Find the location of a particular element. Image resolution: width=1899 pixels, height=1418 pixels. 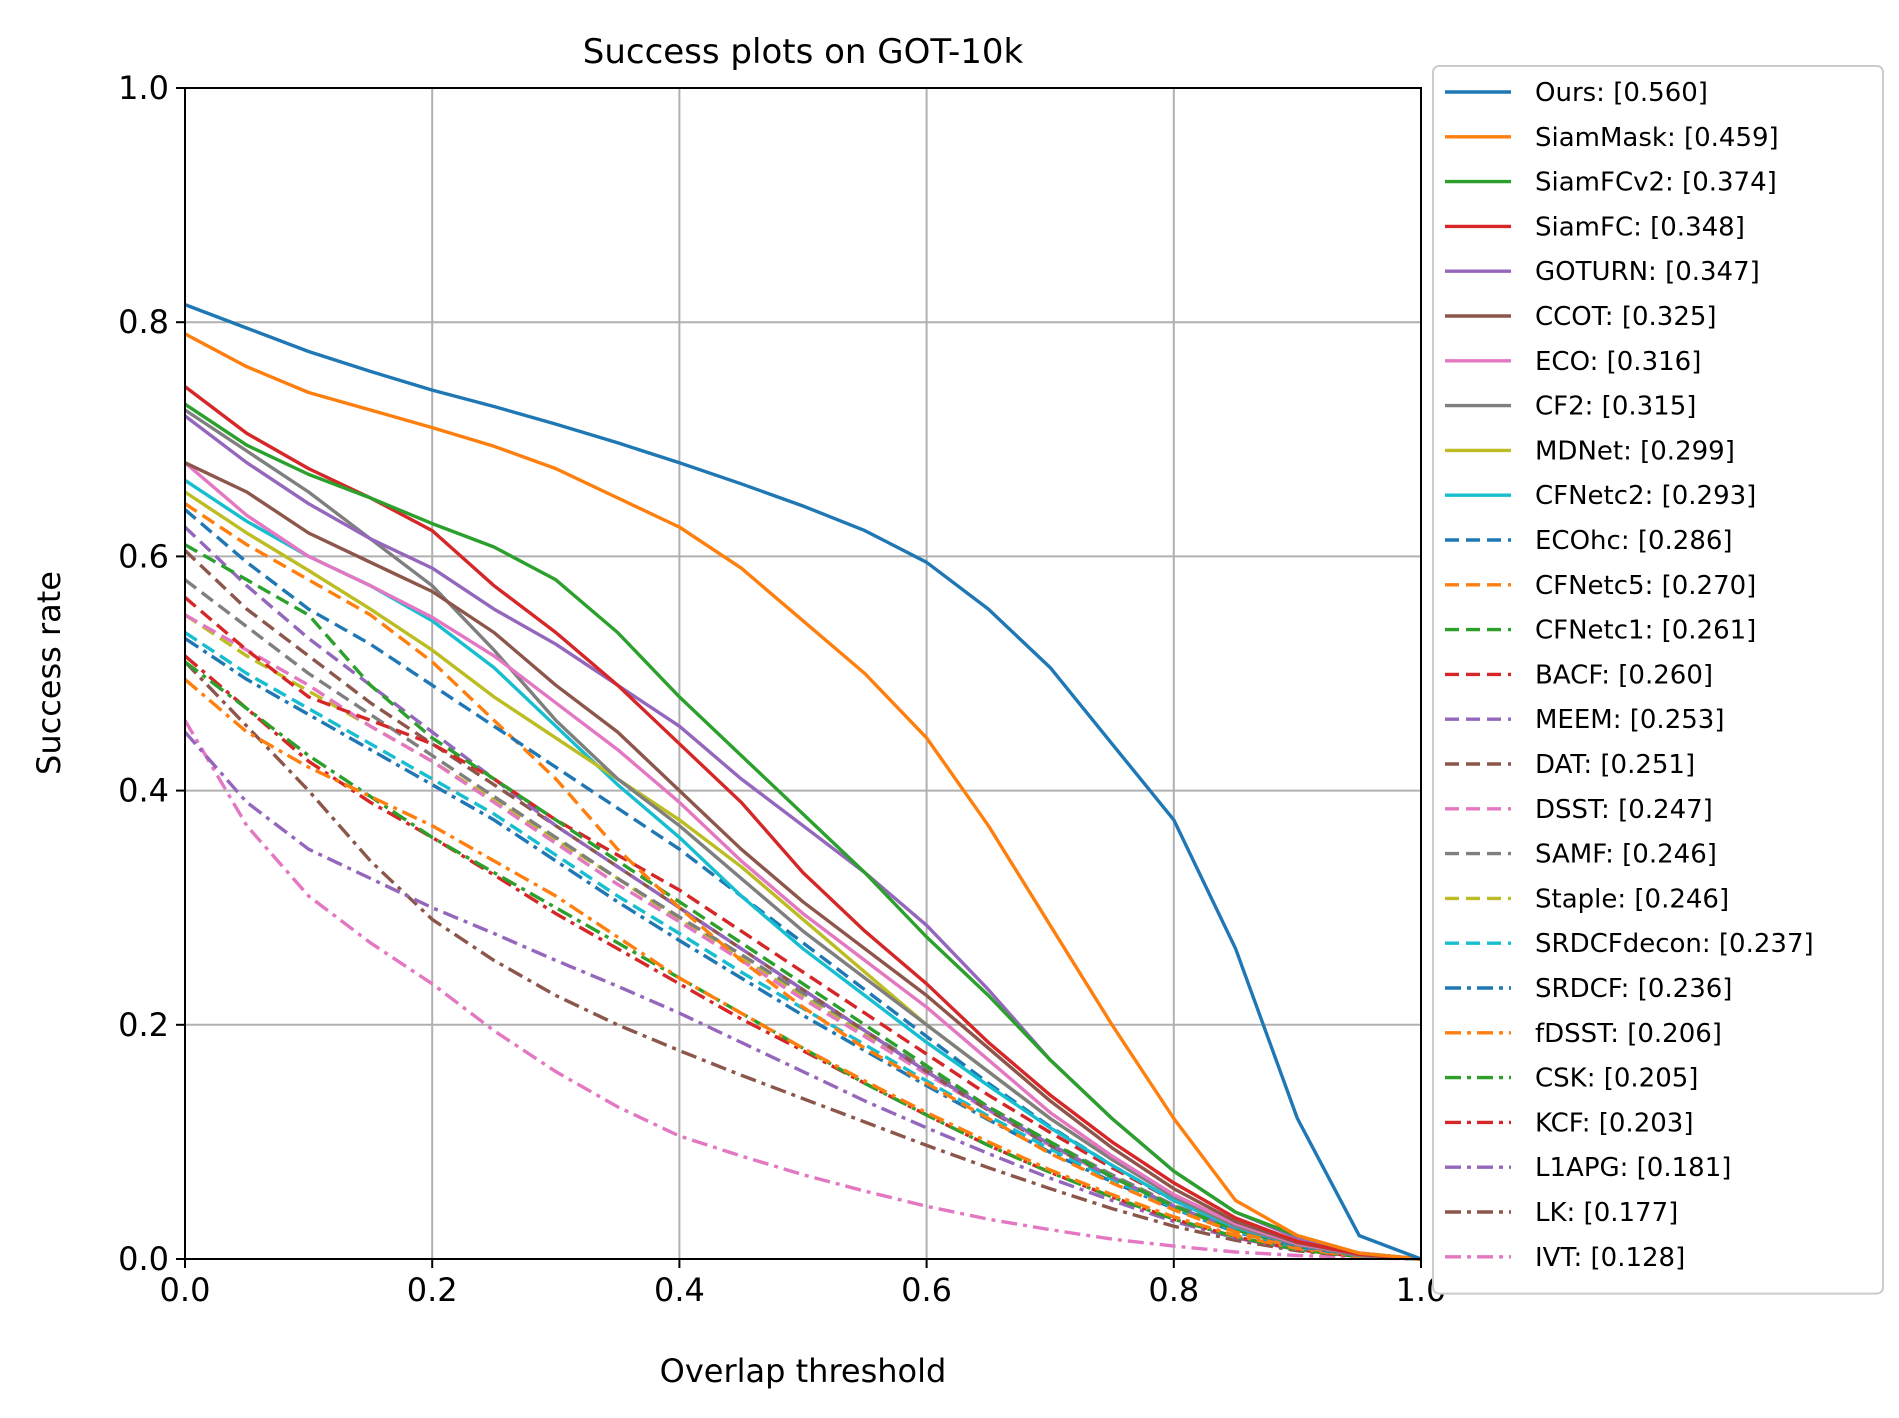

legend-entry: CFNetc2: [0.293] is located at coordinates (1645, 496).